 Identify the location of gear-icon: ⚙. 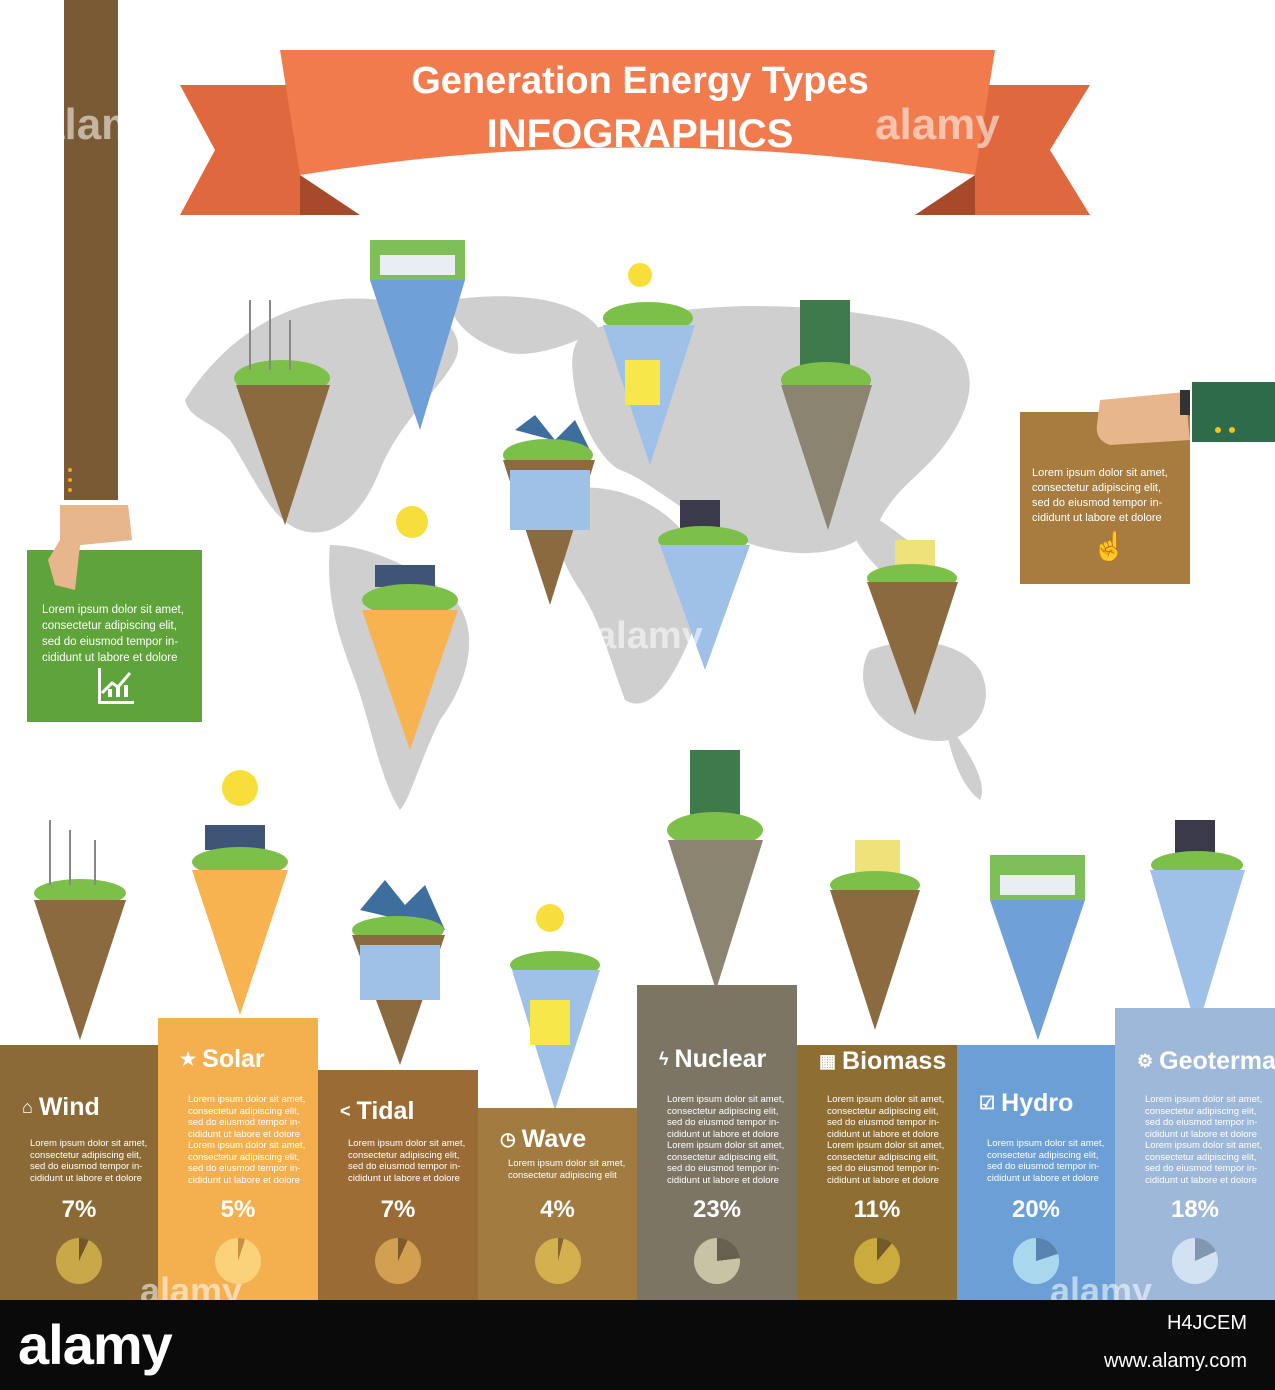
(1145, 1061).